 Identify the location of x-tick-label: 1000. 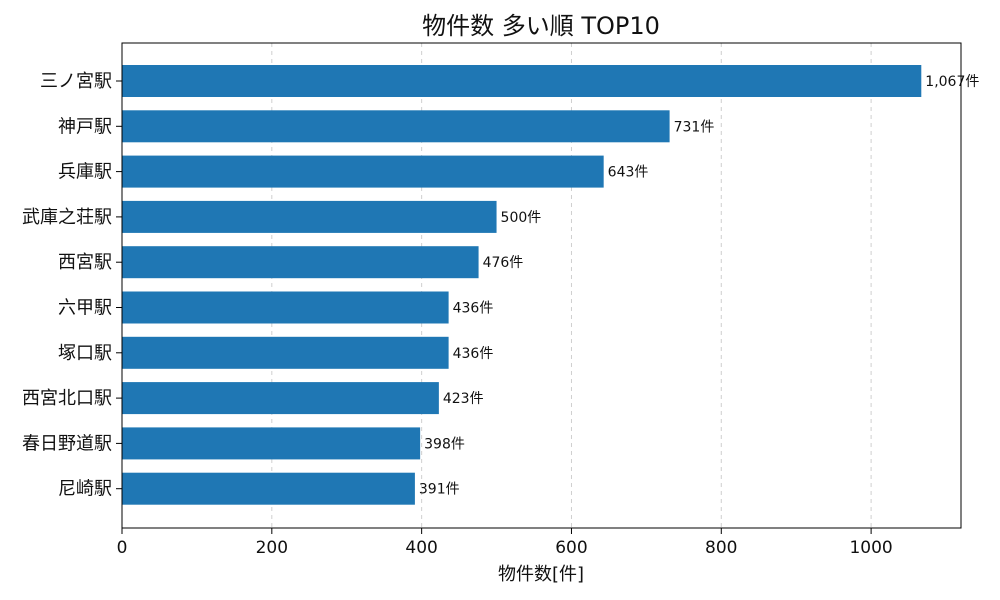
(870, 548).